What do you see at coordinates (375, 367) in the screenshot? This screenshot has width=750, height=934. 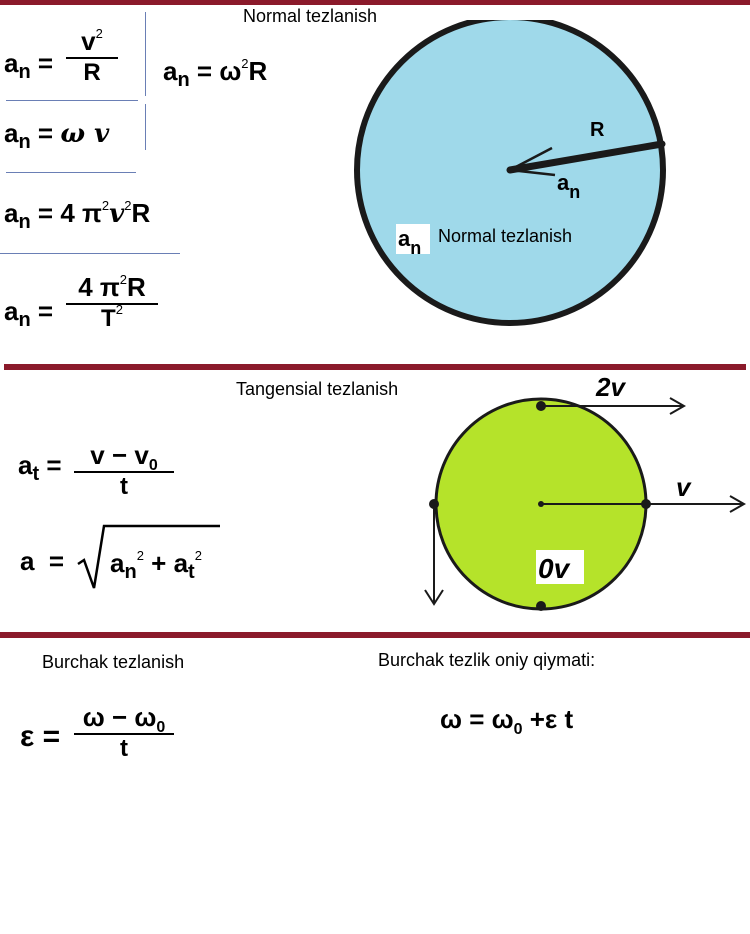 I see `middle-divider` at bounding box center [375, 367].